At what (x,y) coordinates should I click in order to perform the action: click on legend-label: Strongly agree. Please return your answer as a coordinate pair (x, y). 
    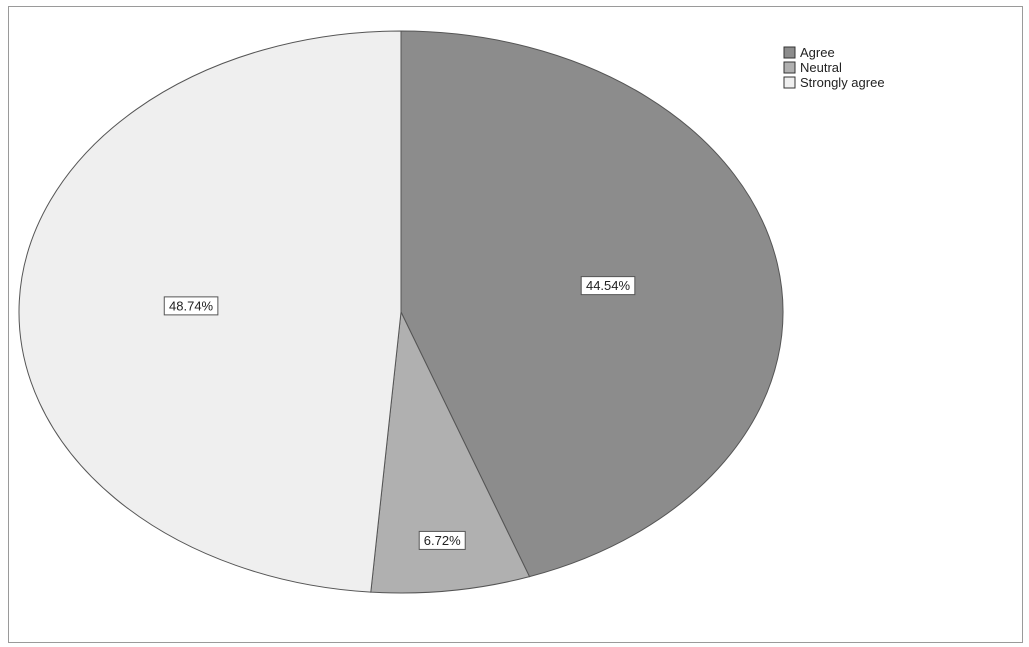
    Looking at the image, I should click on (842, 82).